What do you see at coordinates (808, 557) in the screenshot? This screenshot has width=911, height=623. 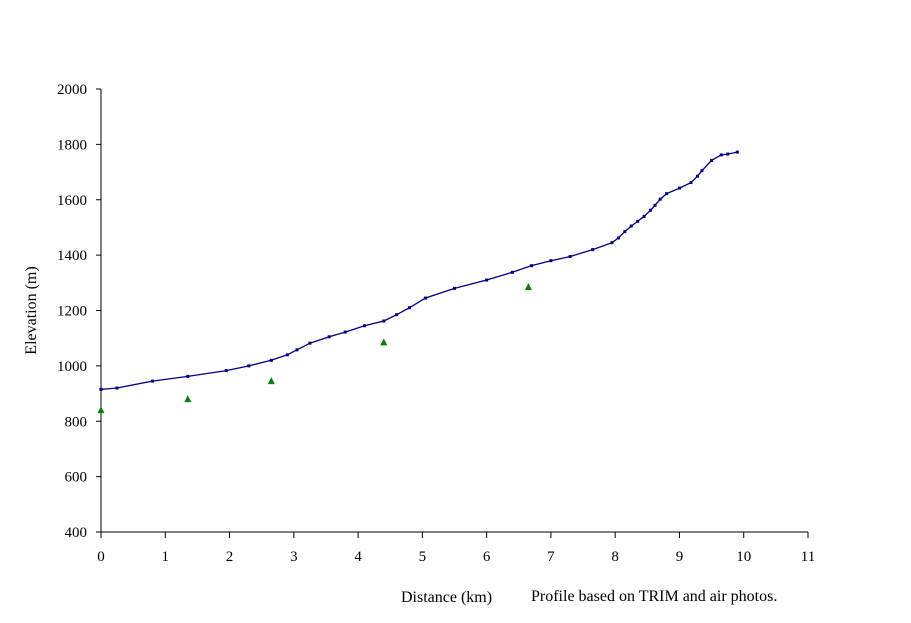 I see `x-tick-label: 11` at bounding box center [808, 557].